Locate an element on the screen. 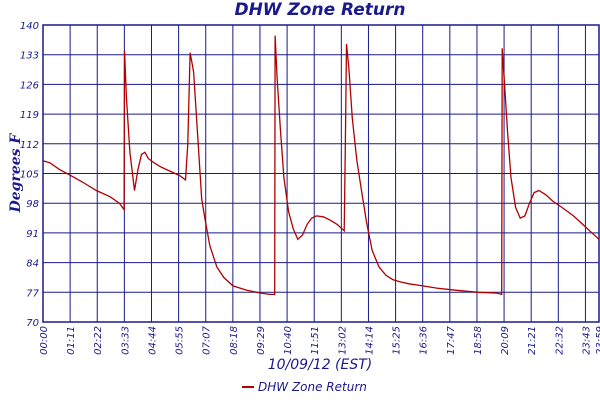 The height and width of the screenshot is (400, 600). y-tick-label: 140 is located at coordinates (29, 26).